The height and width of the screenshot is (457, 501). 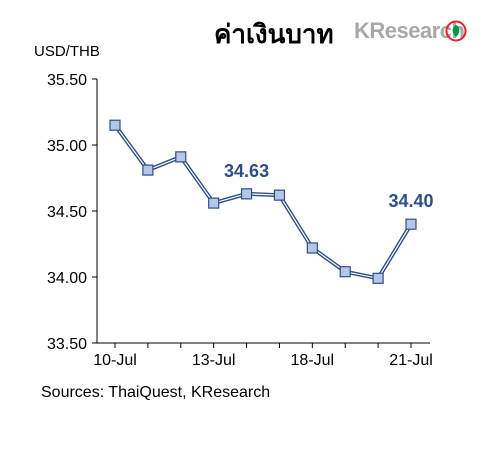 What do you see at coordinates (67, 344) in the screenshot?
I see `y-tick-label: 33.50` at bounding box center [67, 344].